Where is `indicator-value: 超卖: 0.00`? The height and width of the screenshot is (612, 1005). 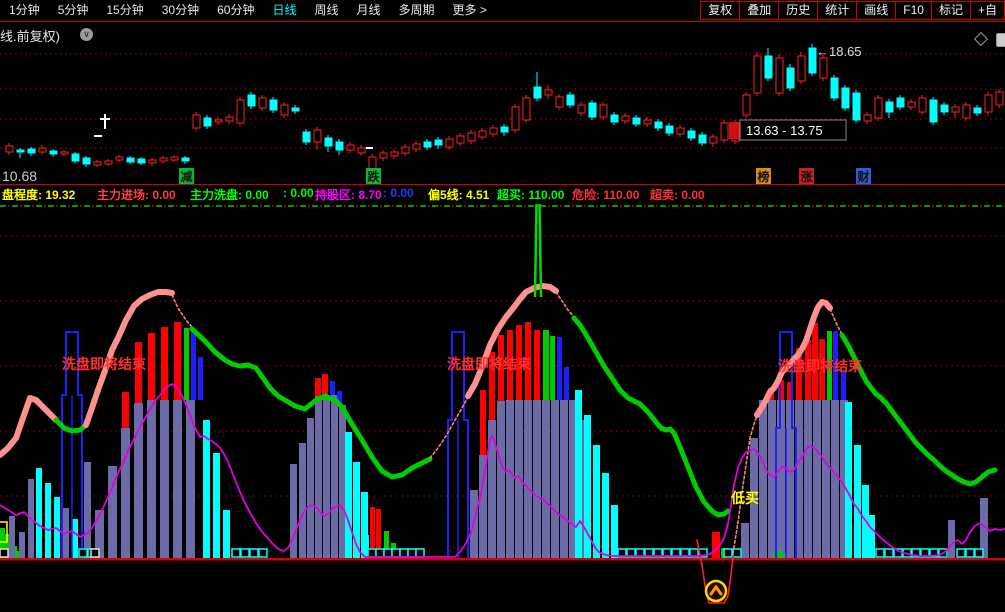 indicator-value: 超卖: 0.00 is located at coordinates (677, 195).